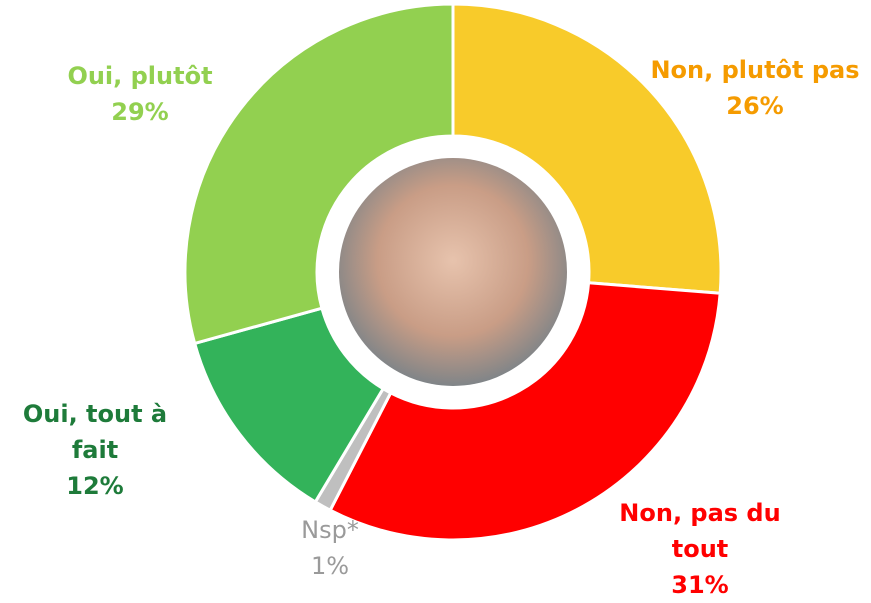 This screenshot has height=603, width=871. What do you see at coordinates (140, 112) in the screenshot?
I see `value-label: 29%` at bounding box center [140, 112].